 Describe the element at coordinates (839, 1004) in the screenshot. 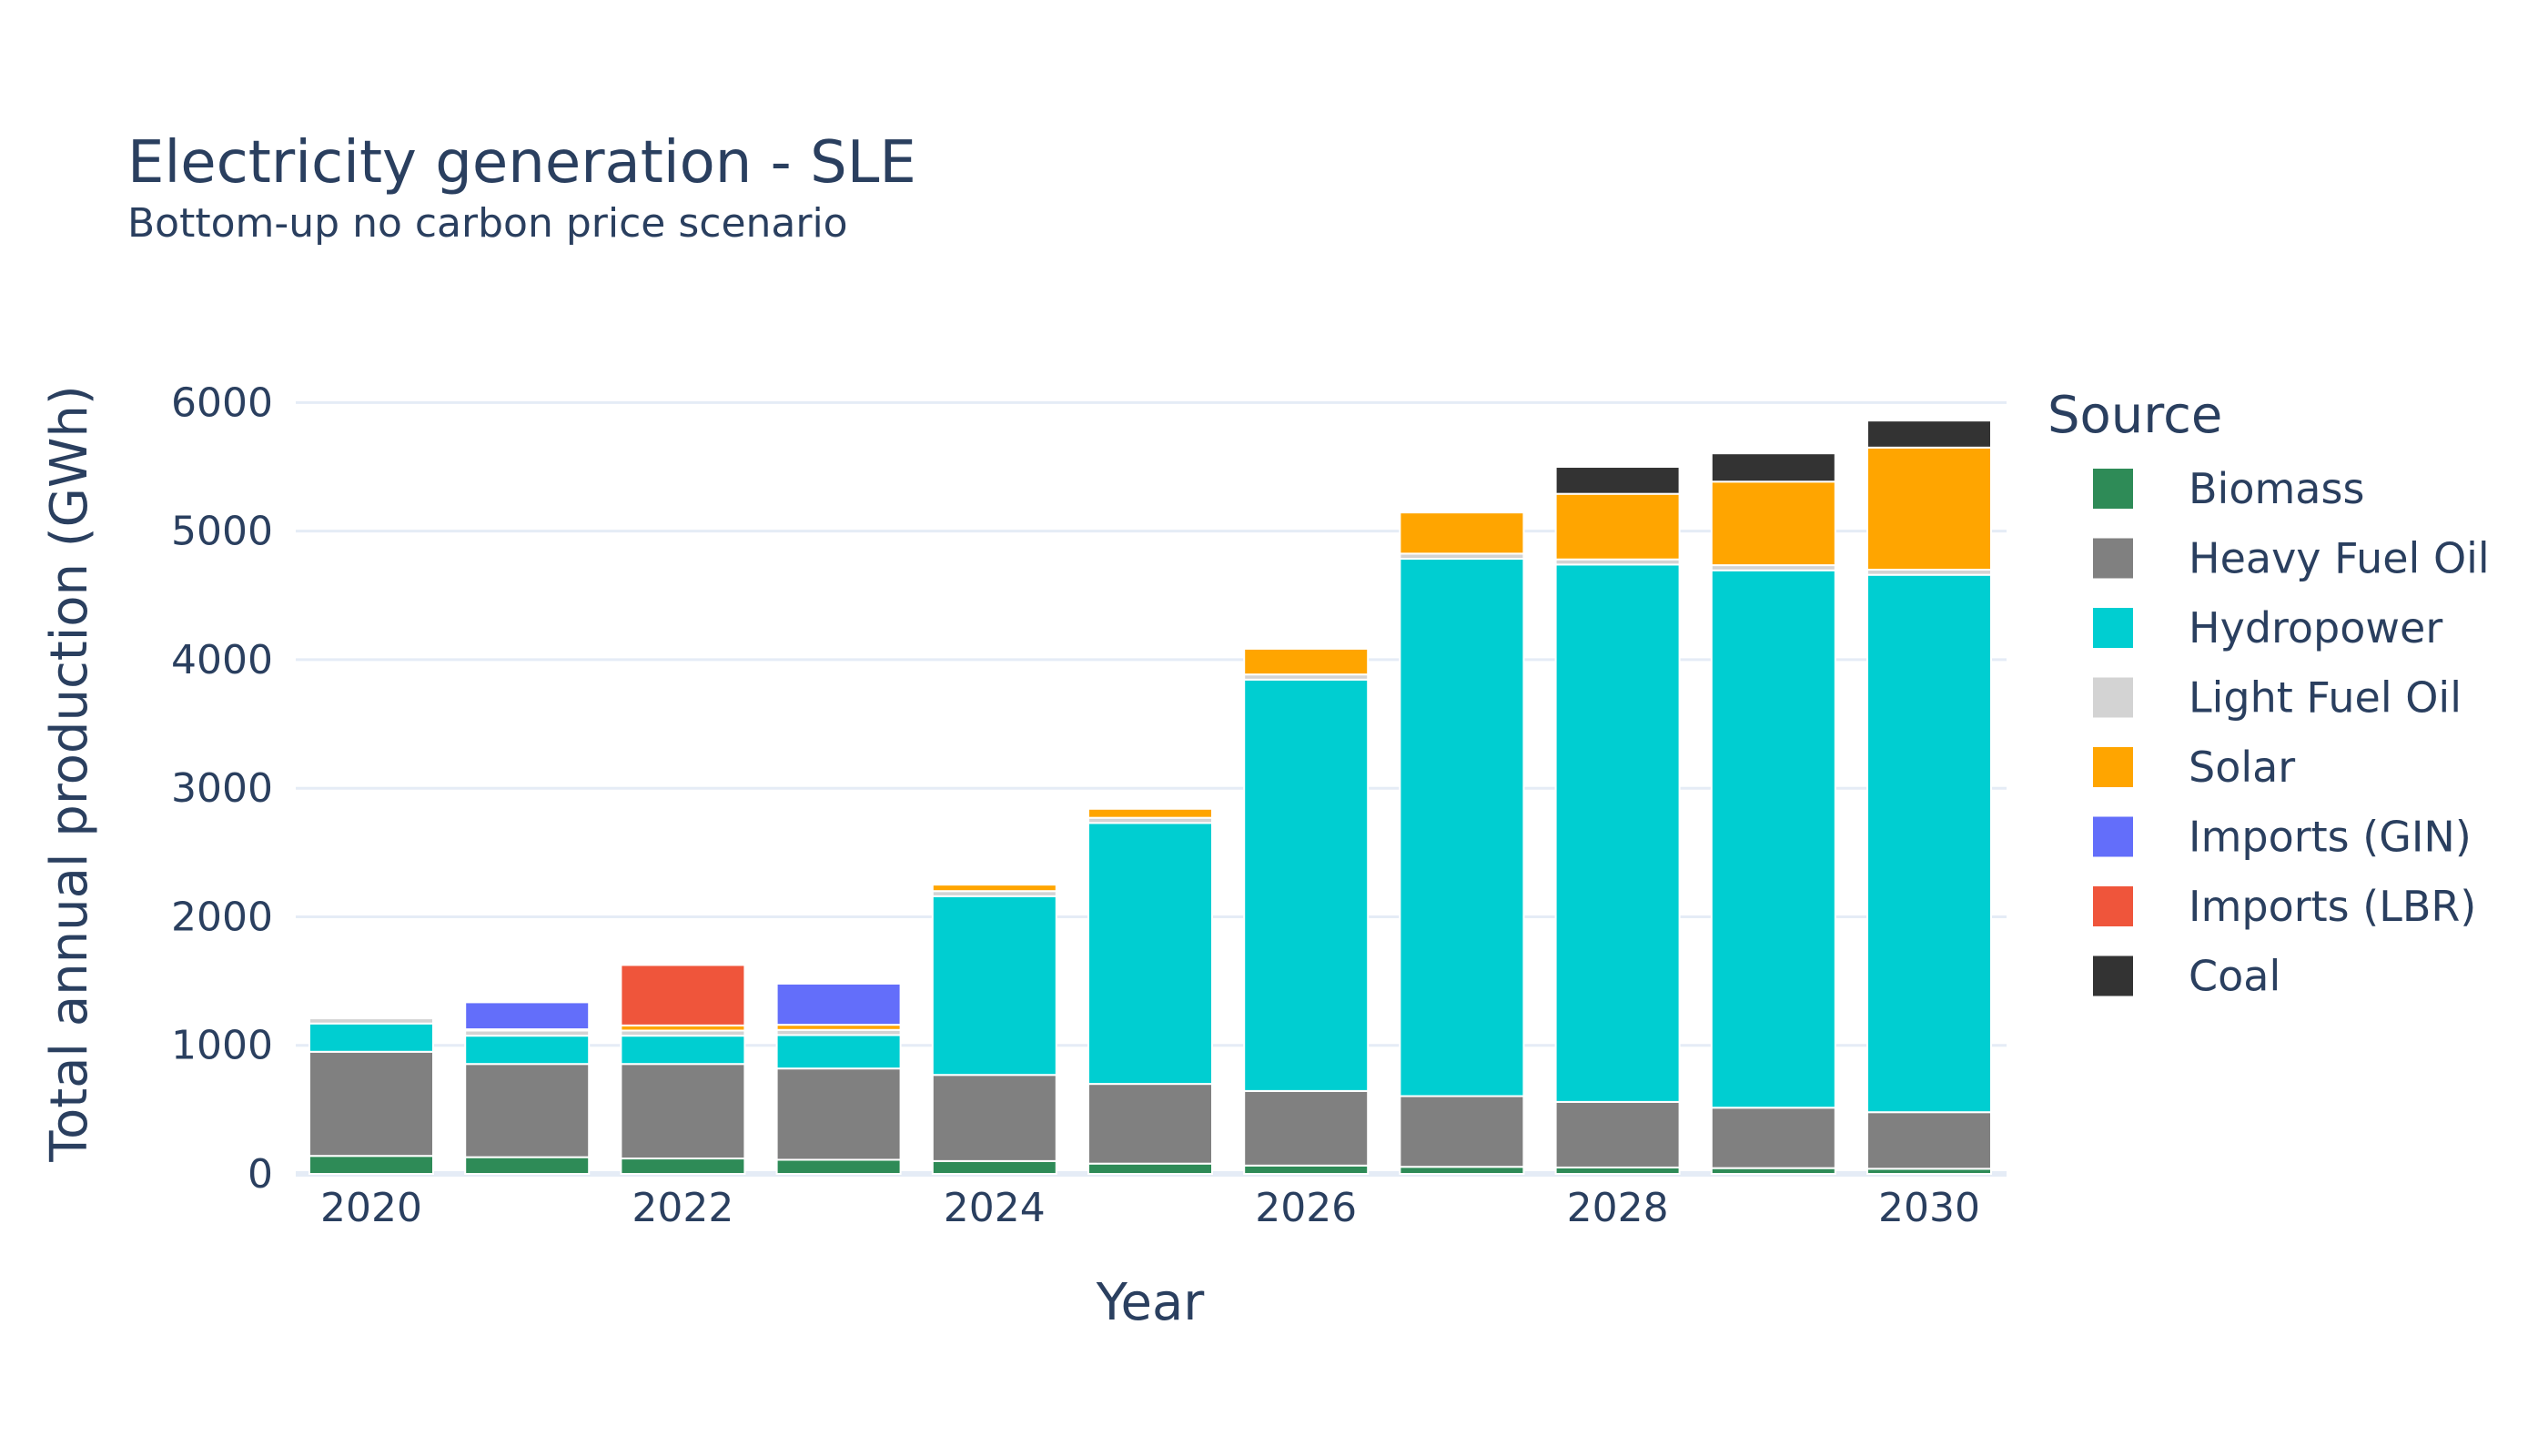

I see `bar-imports-gin-2023` at that location.